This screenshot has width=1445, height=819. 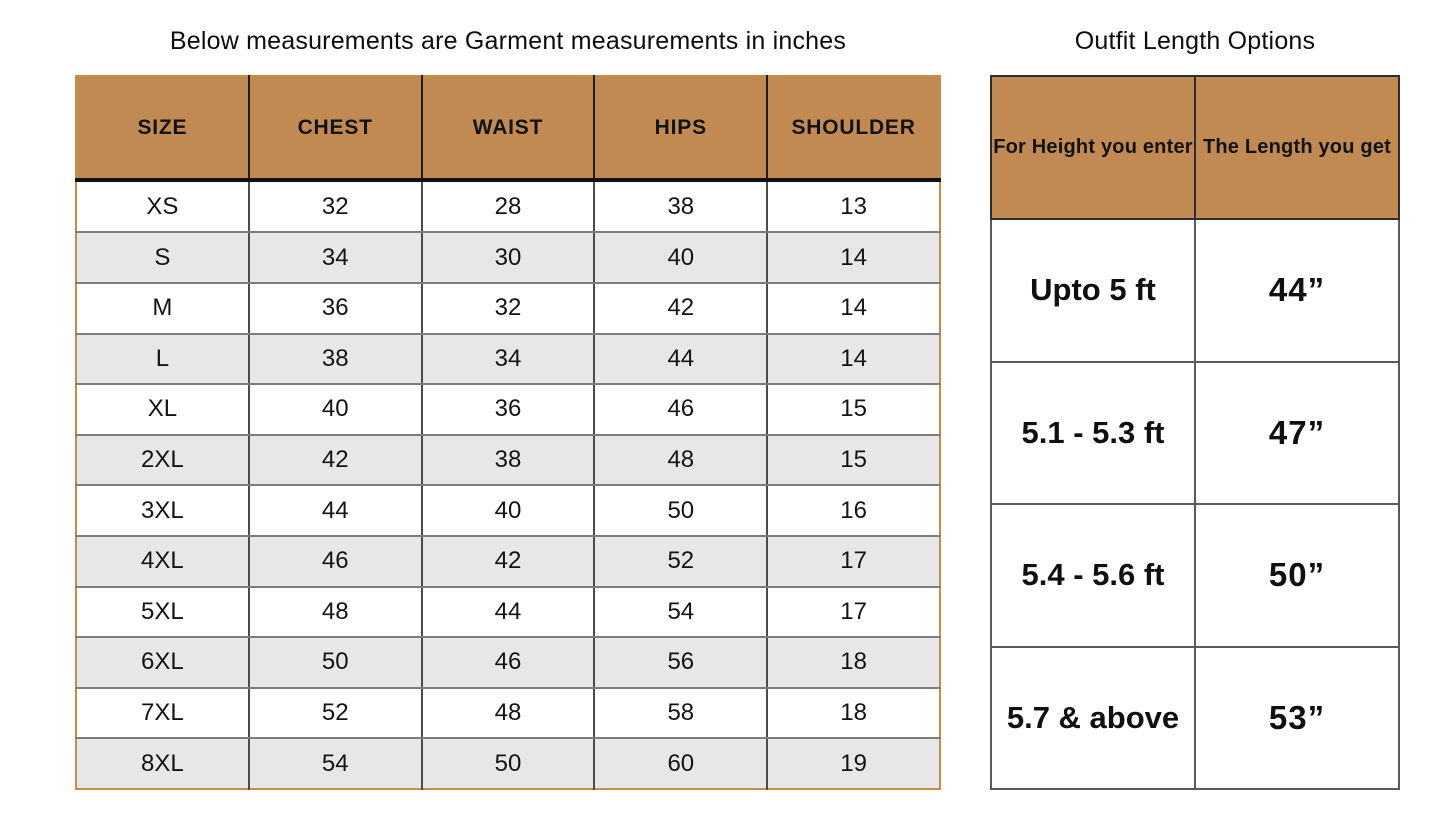 What do you see at coordinates (335, 207) in the screenshot?
I see `chest-cell: 32` at bounding box center [335, 207].